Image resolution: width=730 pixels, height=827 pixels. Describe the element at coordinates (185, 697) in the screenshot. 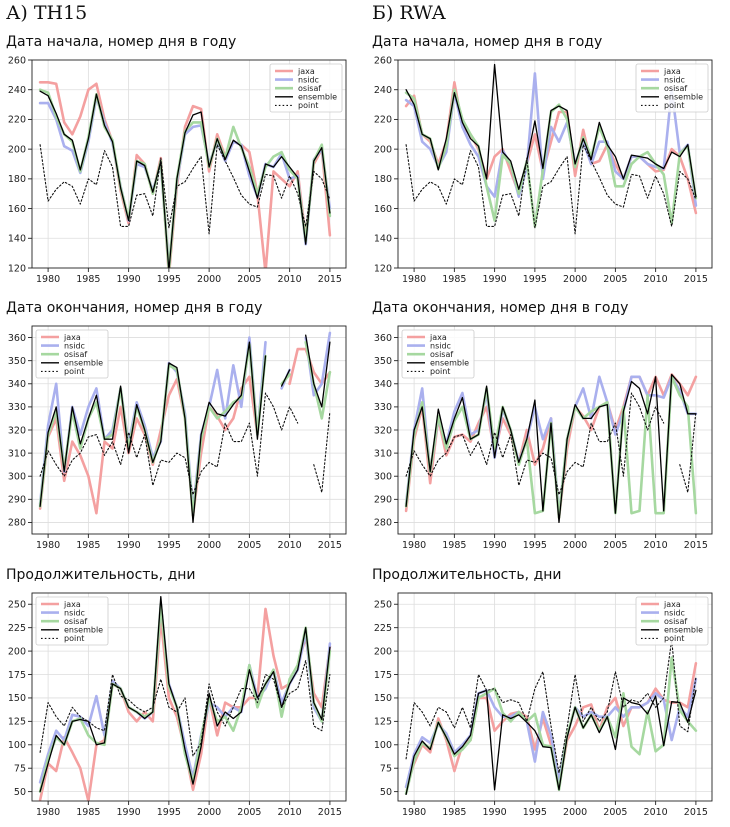

I see `series-osisaf-line` at that location.